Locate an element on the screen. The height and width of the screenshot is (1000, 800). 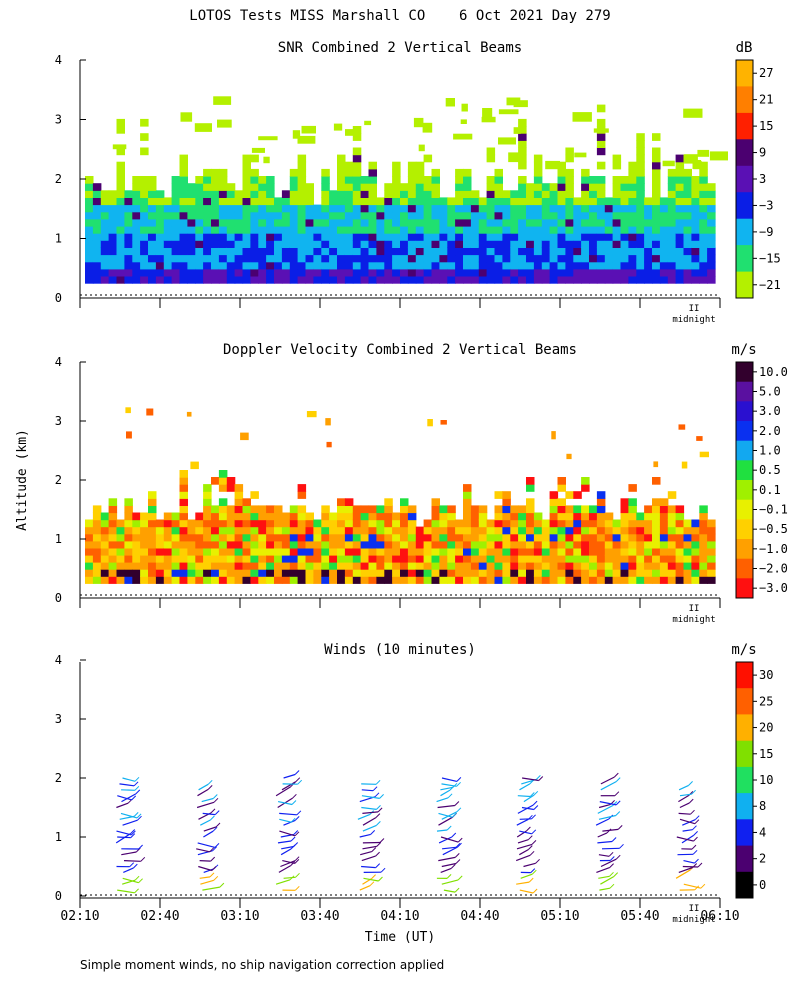
x-tick-label: 06:10 is located at coordinates (719, 916).